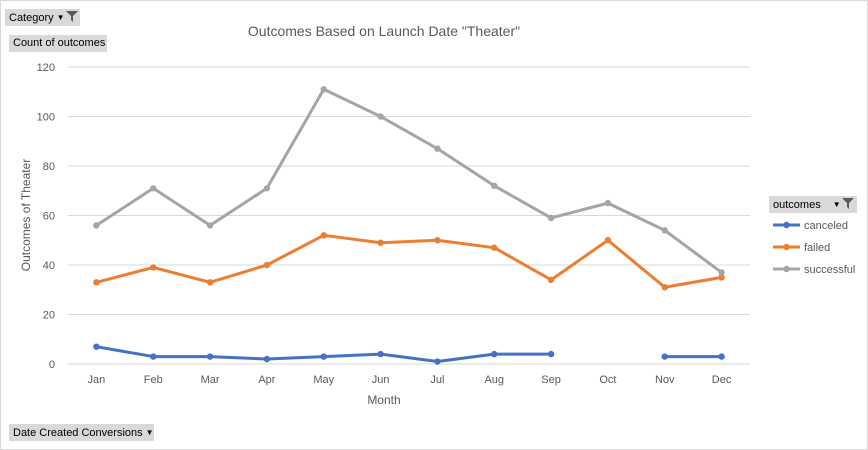 The height and width of the screenshot is (450, 868). I want to click on category-filter-button: Category ▼, so click(42, 17).